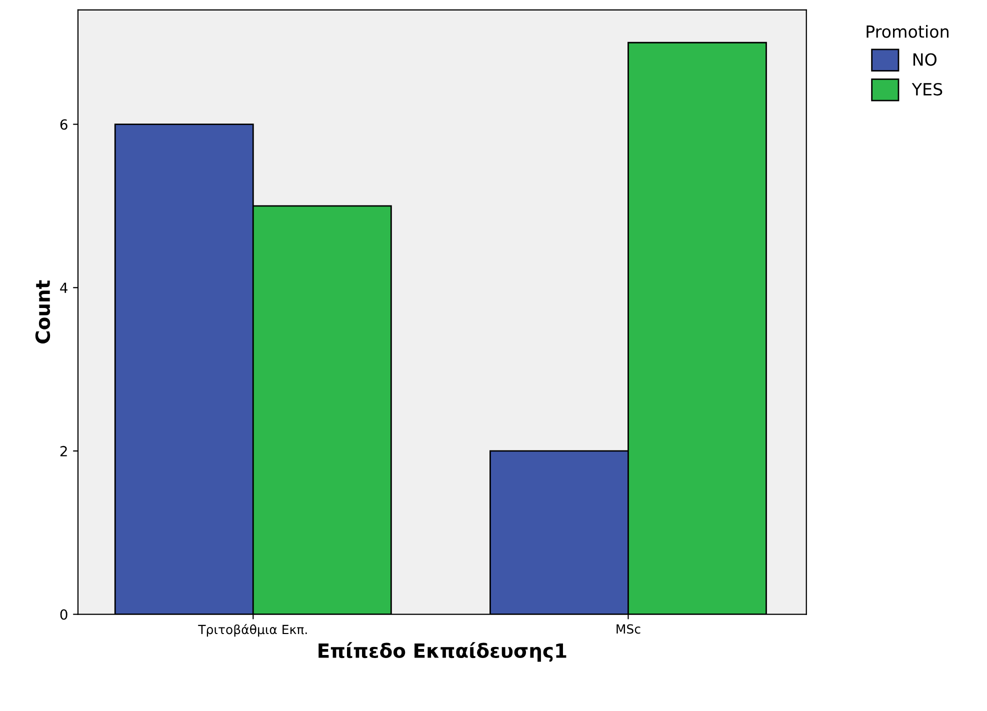 The height and width of the screenshot is (711, 987). Describe the element at coordinates (927, 89) in the screenshot. I see `legend-label: YES` at that location.